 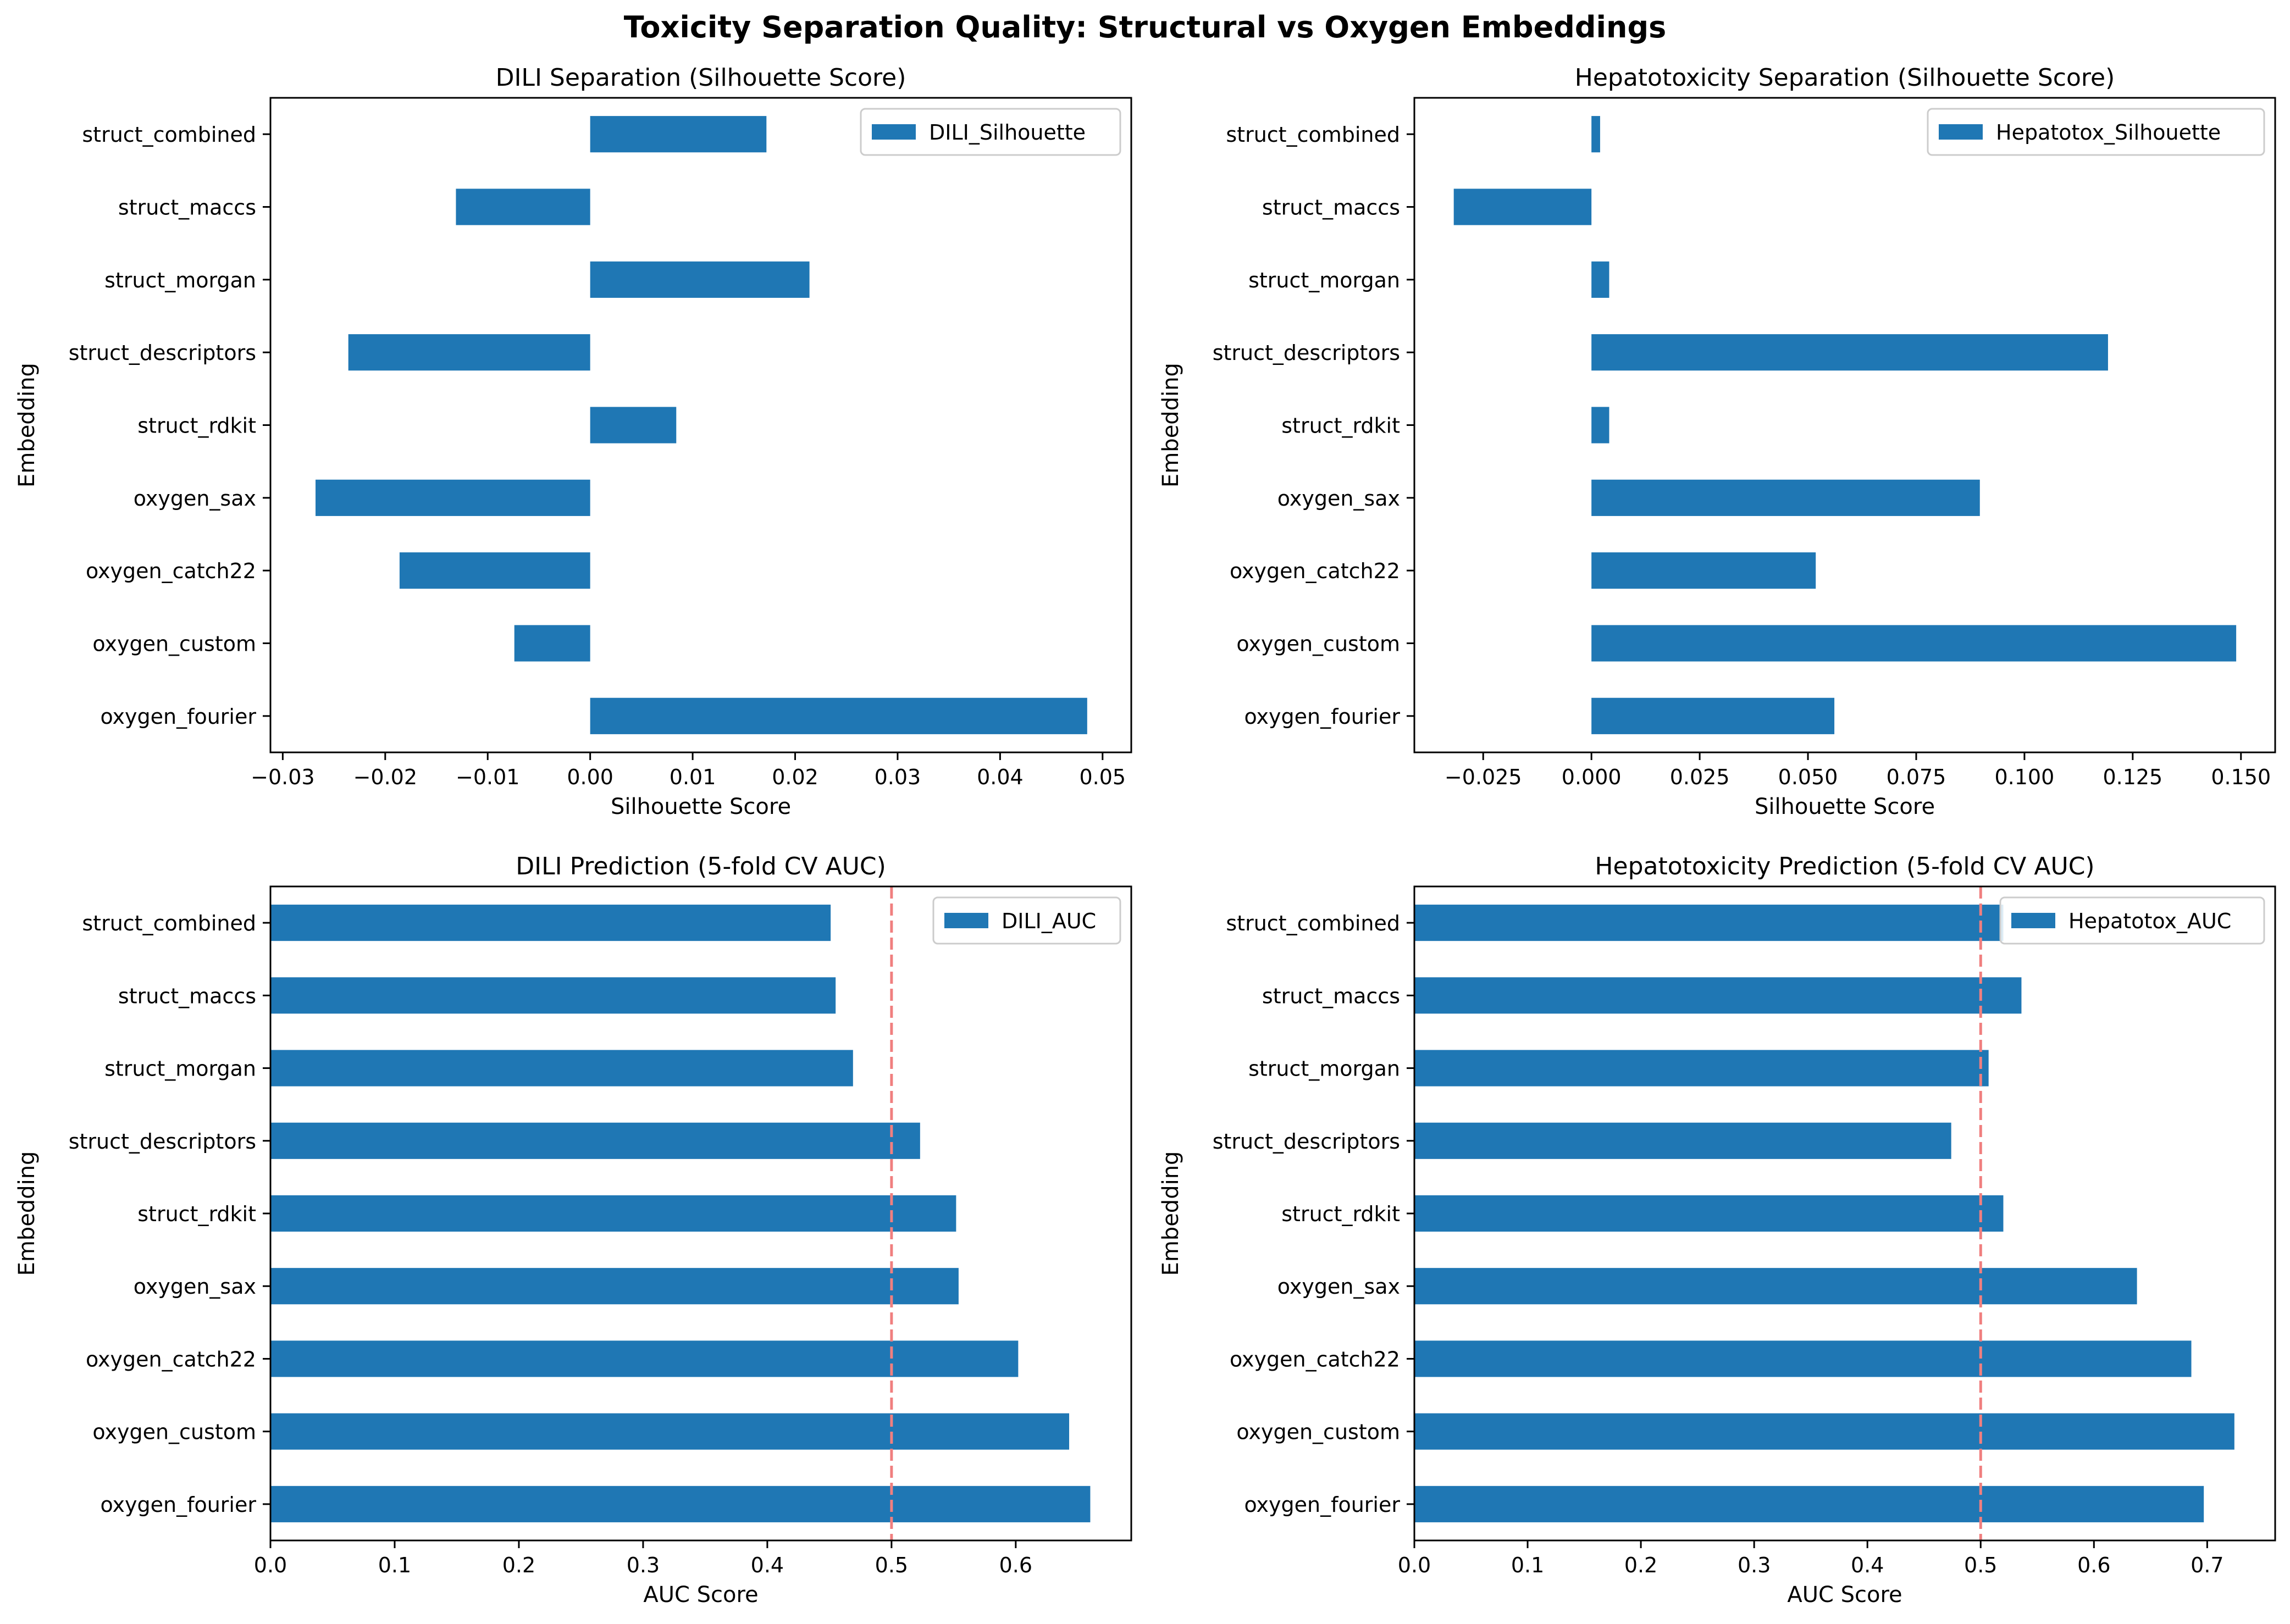 I want to click on x-tick-label: 0.6, so click(x=2093, y=1565).